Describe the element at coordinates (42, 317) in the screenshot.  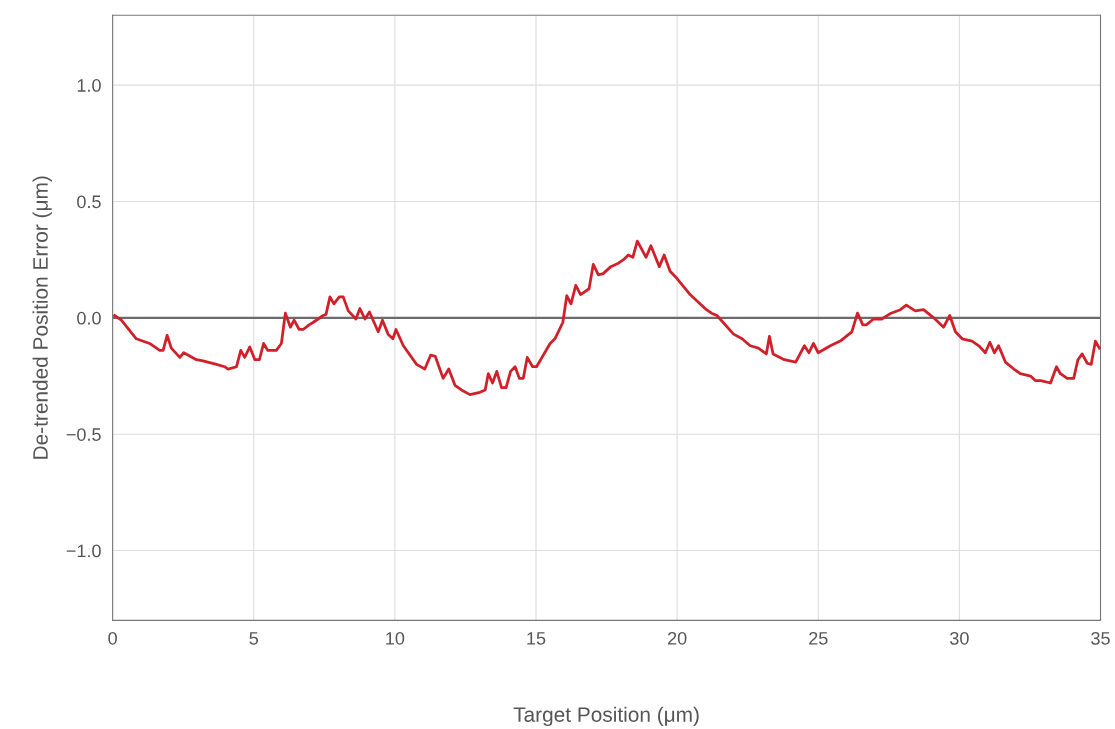
I see `y-axis-title: De-trended Position Error (μm)` at that location.